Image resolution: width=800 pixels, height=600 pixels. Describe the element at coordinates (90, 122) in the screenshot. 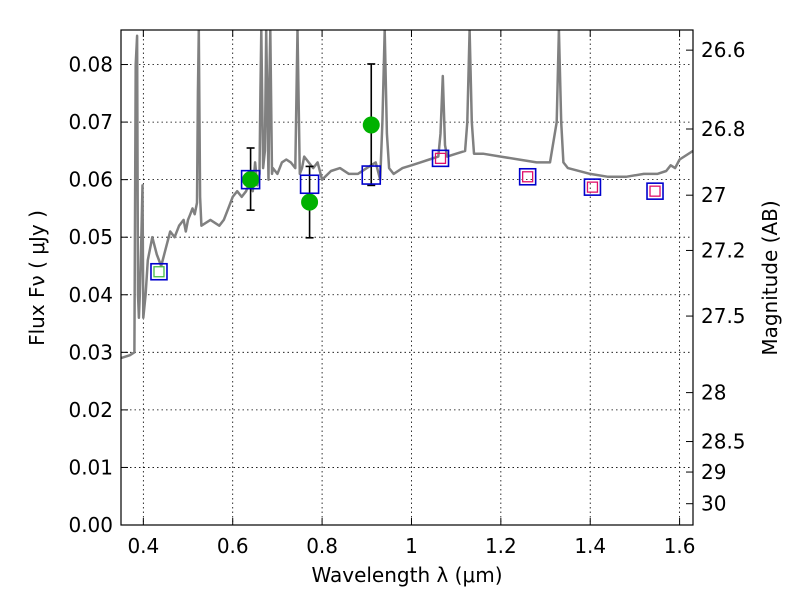

I see `y-tick-label: 0.07` at that location.